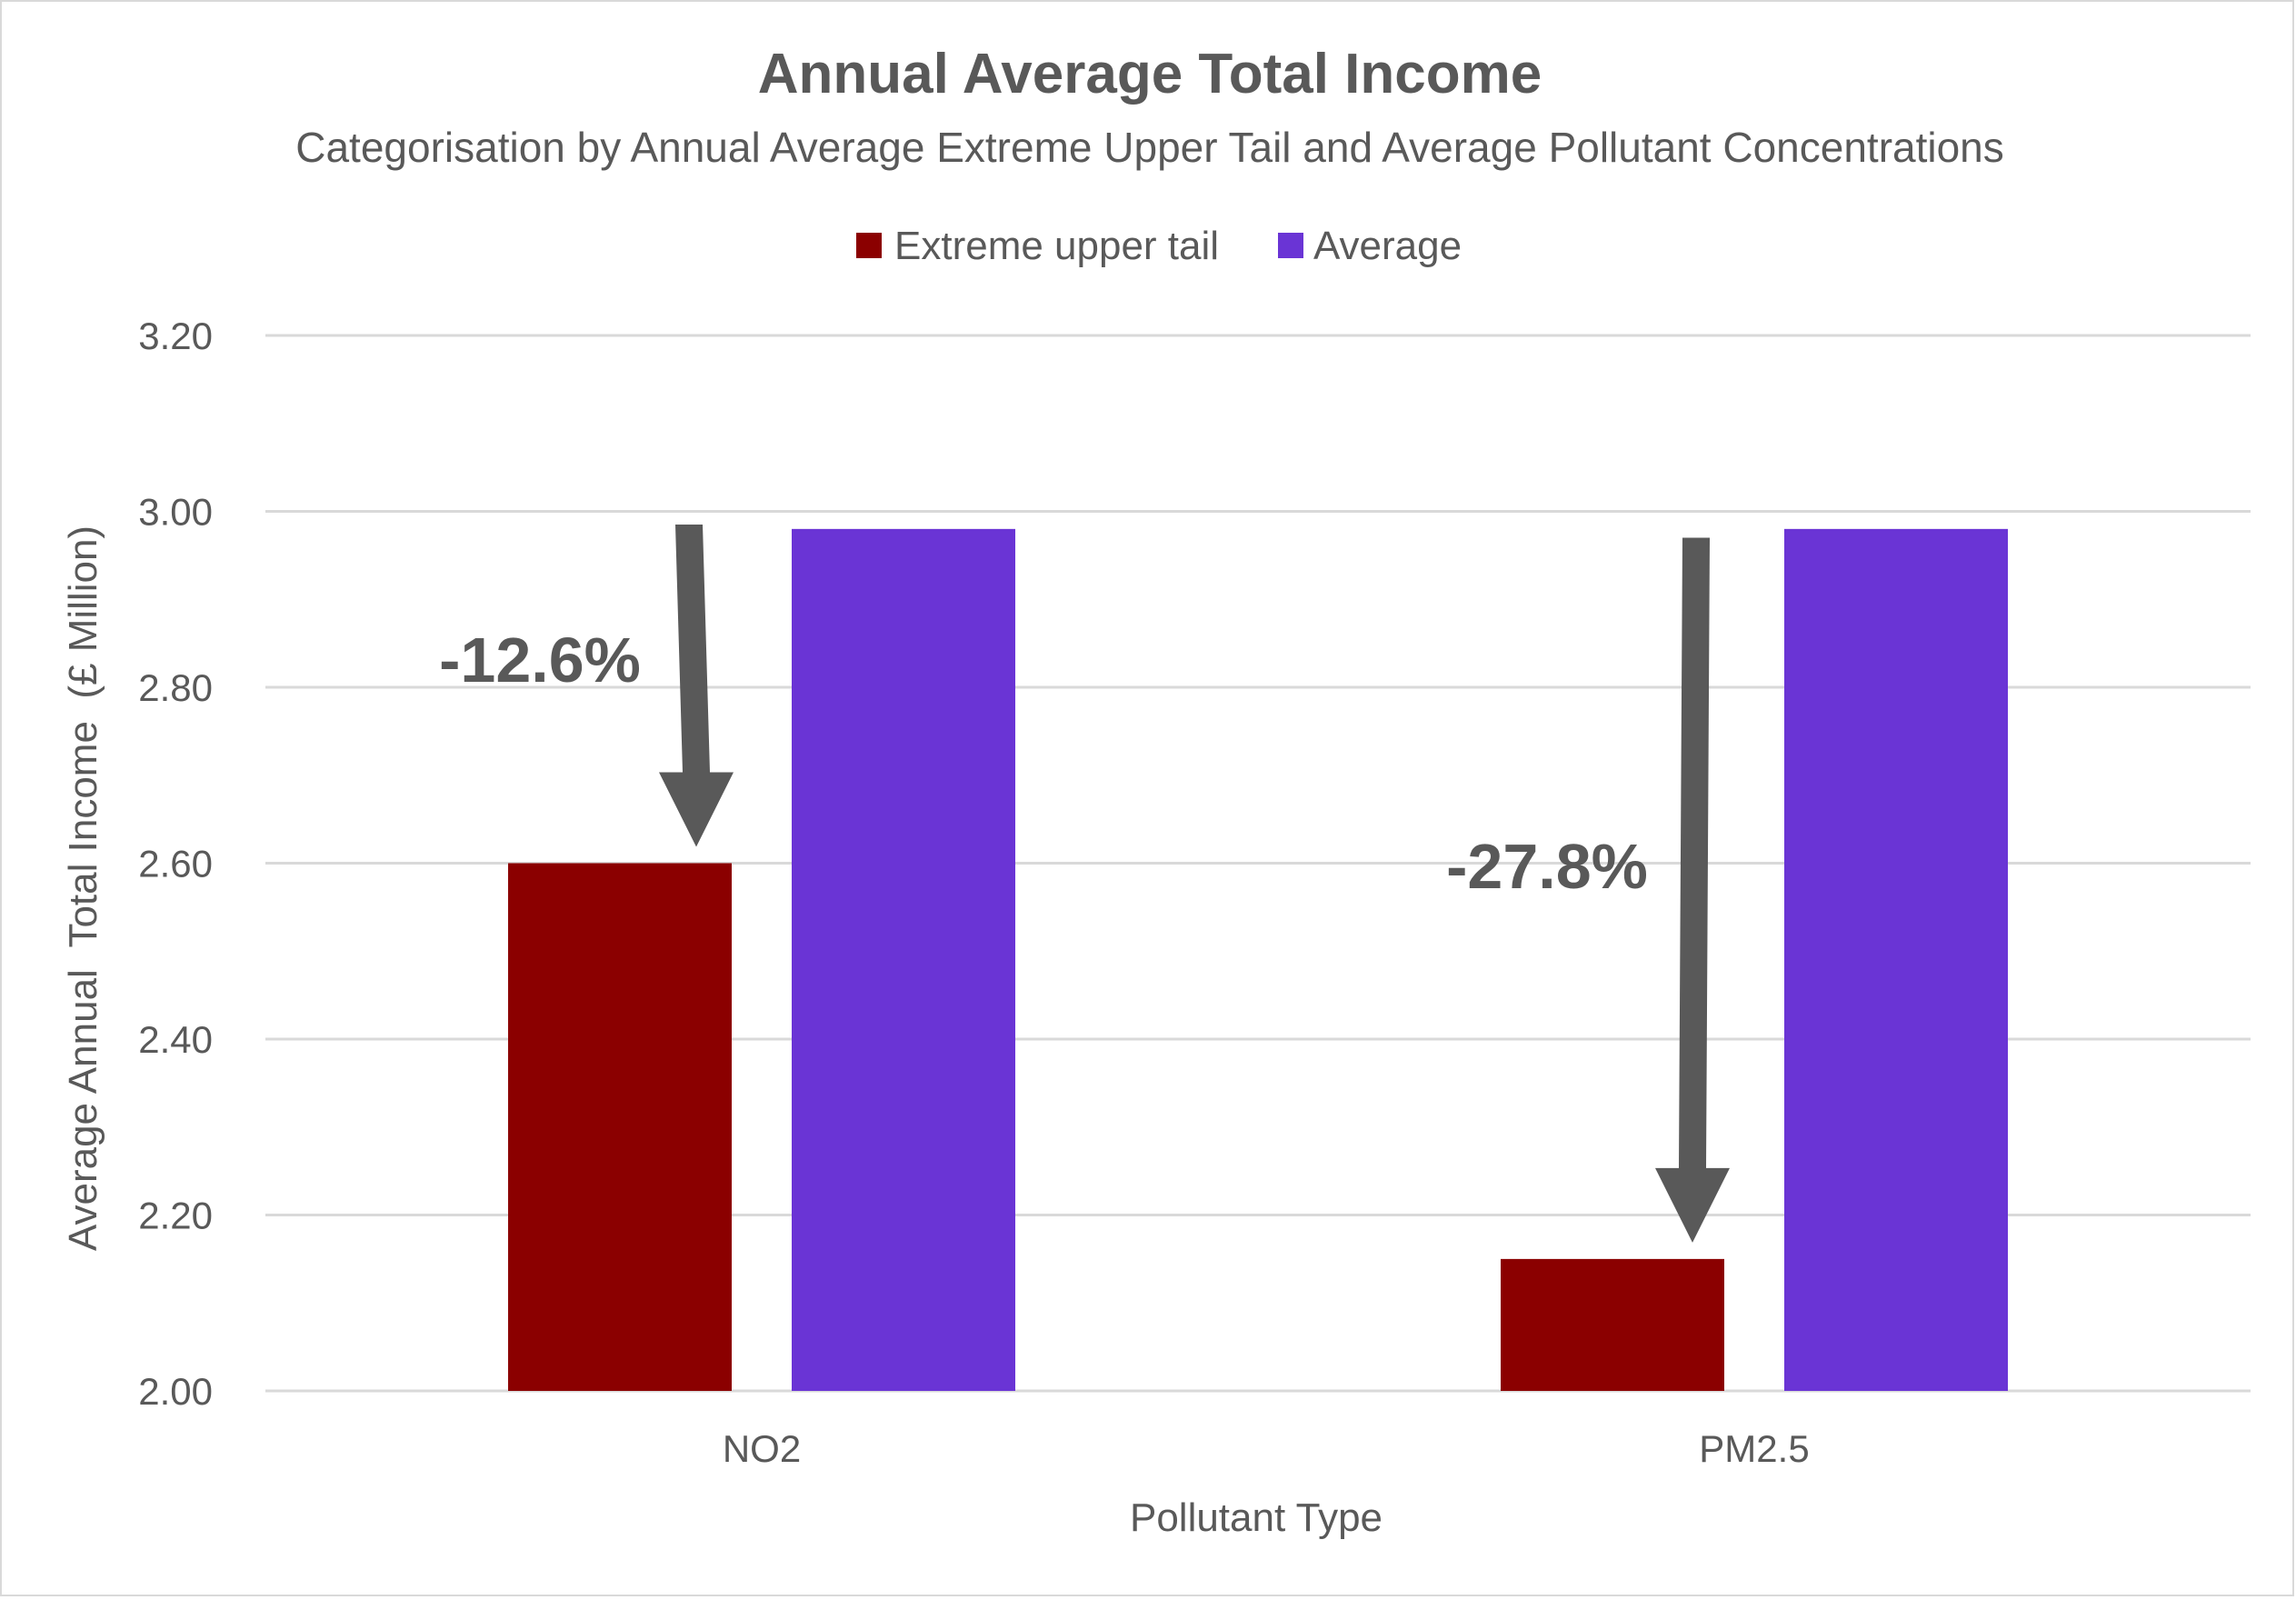 The image size is (2296, 1600). Describe the element at coordinates (1547, 866) in the screenshot. I see `annotation-label-pm2-5: -27.8%` at that location.